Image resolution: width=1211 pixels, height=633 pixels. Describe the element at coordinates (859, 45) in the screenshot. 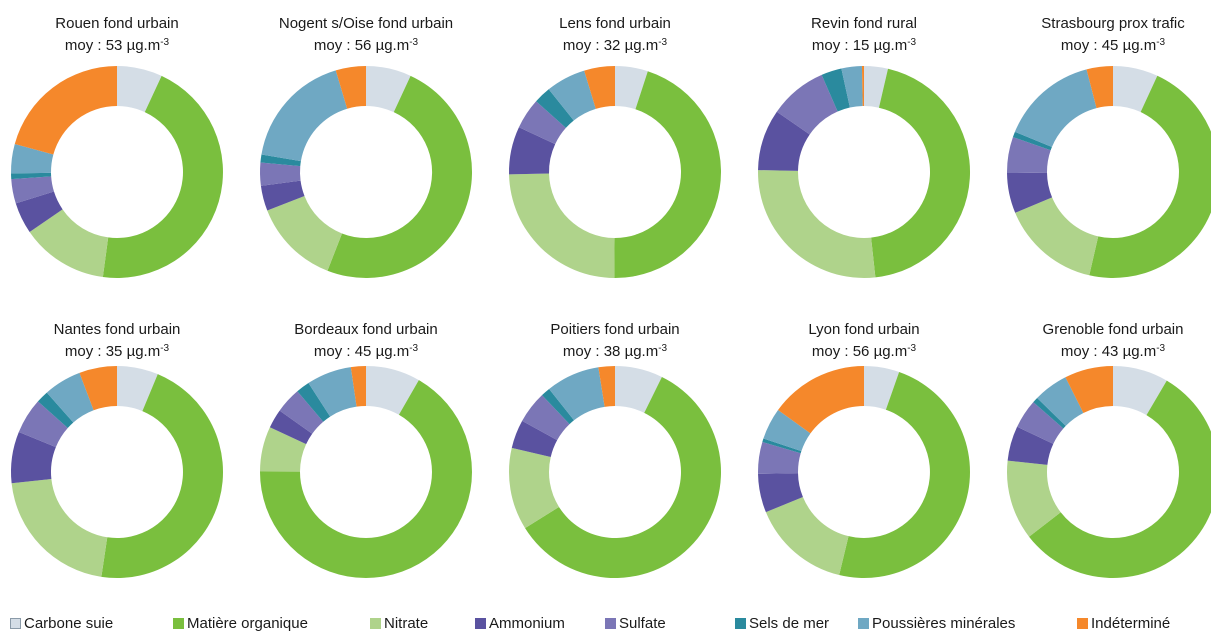

I see `mean-value-text: moy : 15 µg.m` at that location.